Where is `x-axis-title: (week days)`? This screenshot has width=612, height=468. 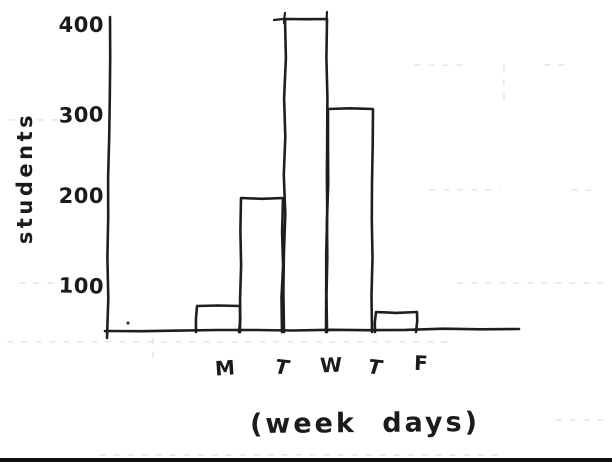
x-axis-title: (week days) is located at coordinates (365, 423).